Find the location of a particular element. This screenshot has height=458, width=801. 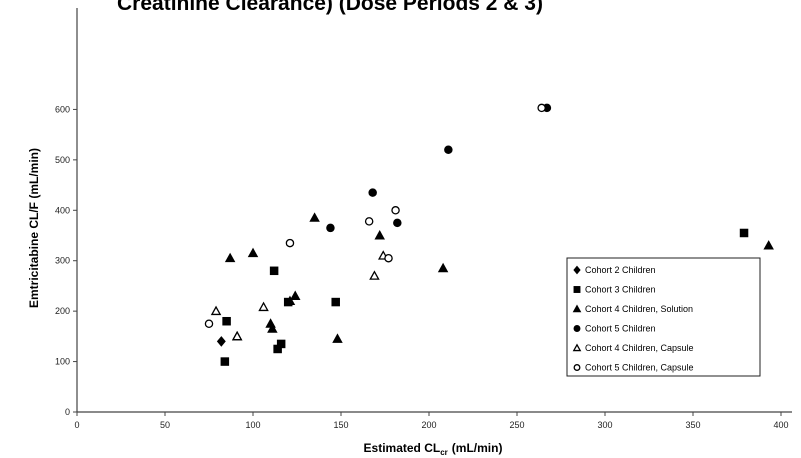

x-axis-label-subscript: cr is located at coordinates (444, 452).